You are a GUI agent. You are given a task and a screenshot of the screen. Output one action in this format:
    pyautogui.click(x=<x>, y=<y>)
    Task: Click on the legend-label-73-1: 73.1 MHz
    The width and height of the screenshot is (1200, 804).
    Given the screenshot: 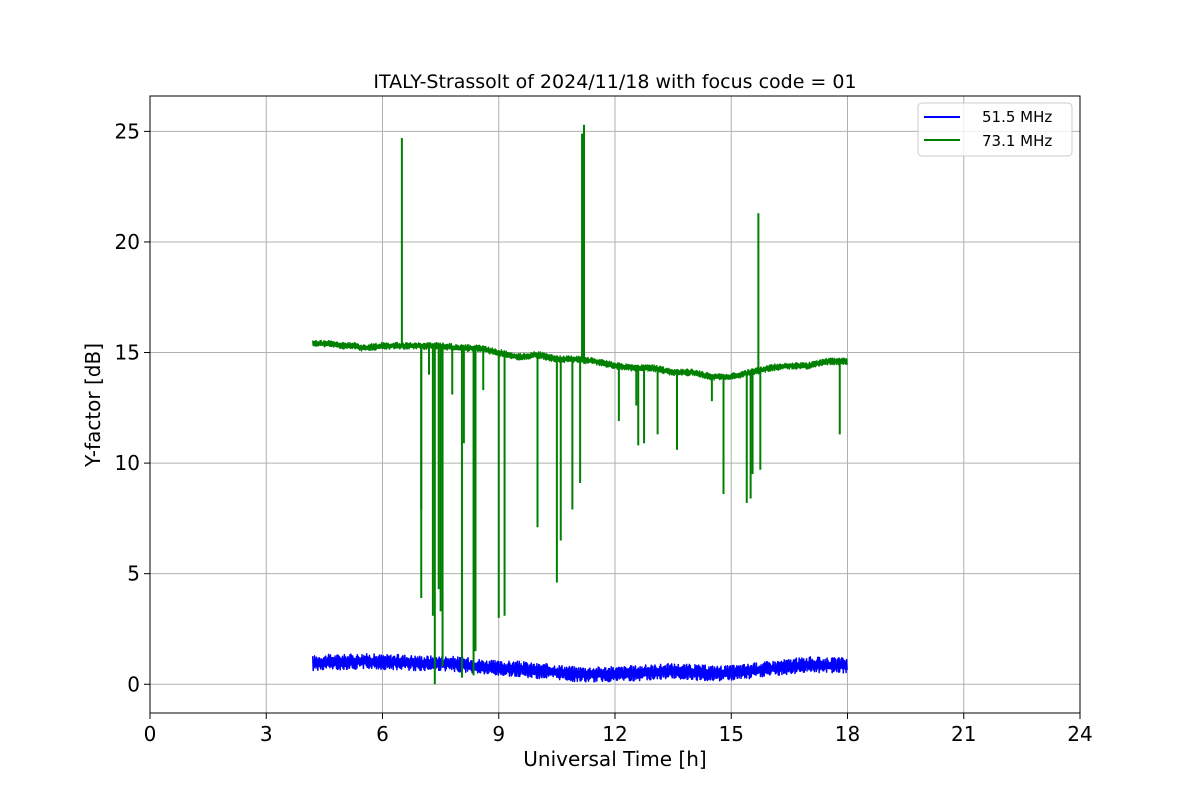 What is the action you would take?
    pyautogui.click(x=1017, y=141)
    